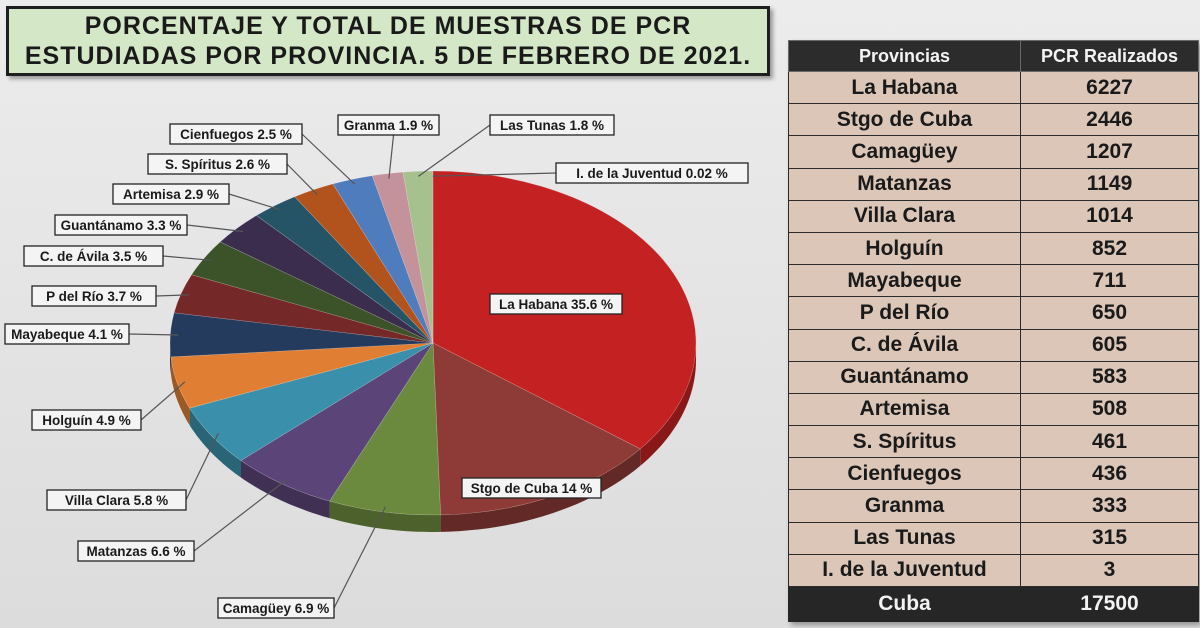 This screenshot has width=1200, height=628. I want to click on pie-side-walls, so click(433, 437).